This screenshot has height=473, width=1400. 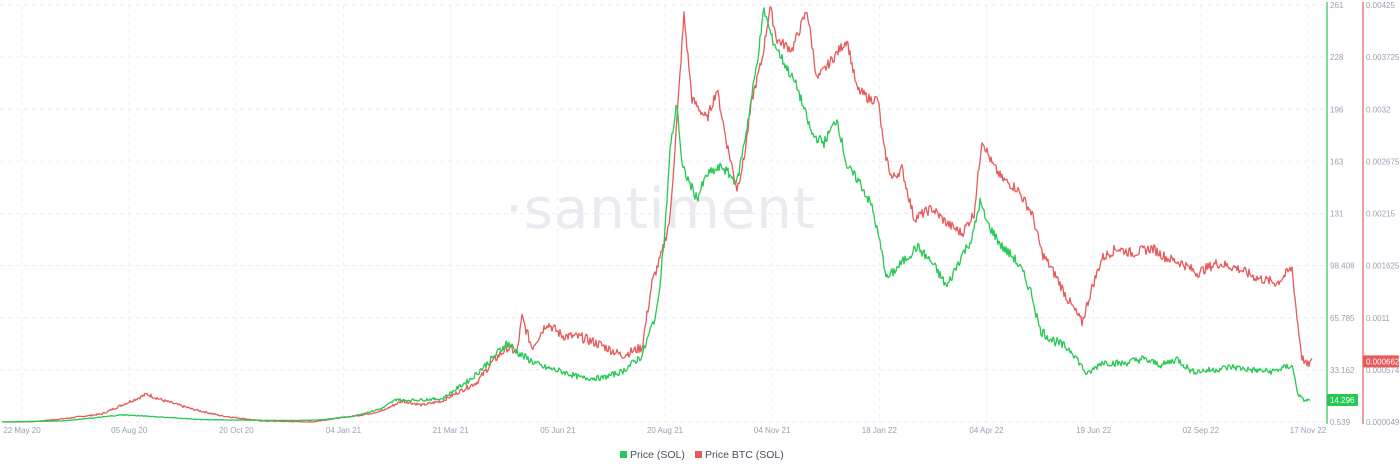 I want to click on y-left-tick-label: 163, so click(x=1337, y=161).